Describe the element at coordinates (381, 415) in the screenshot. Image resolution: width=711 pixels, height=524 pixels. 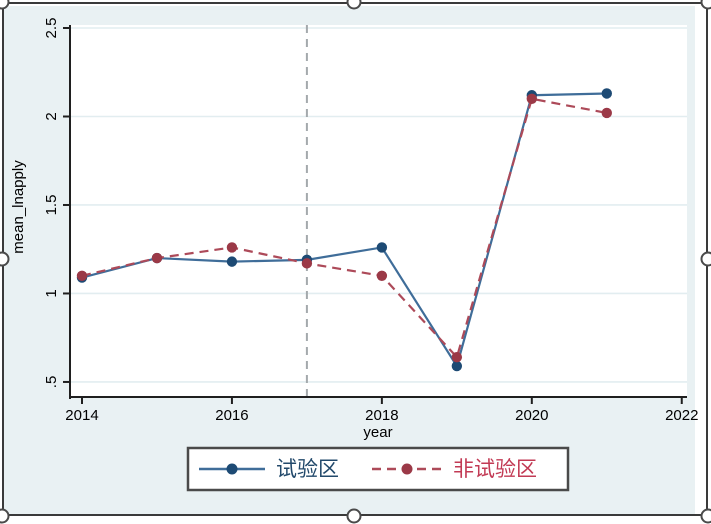
I see `x-tick-label: 2018` at that location.